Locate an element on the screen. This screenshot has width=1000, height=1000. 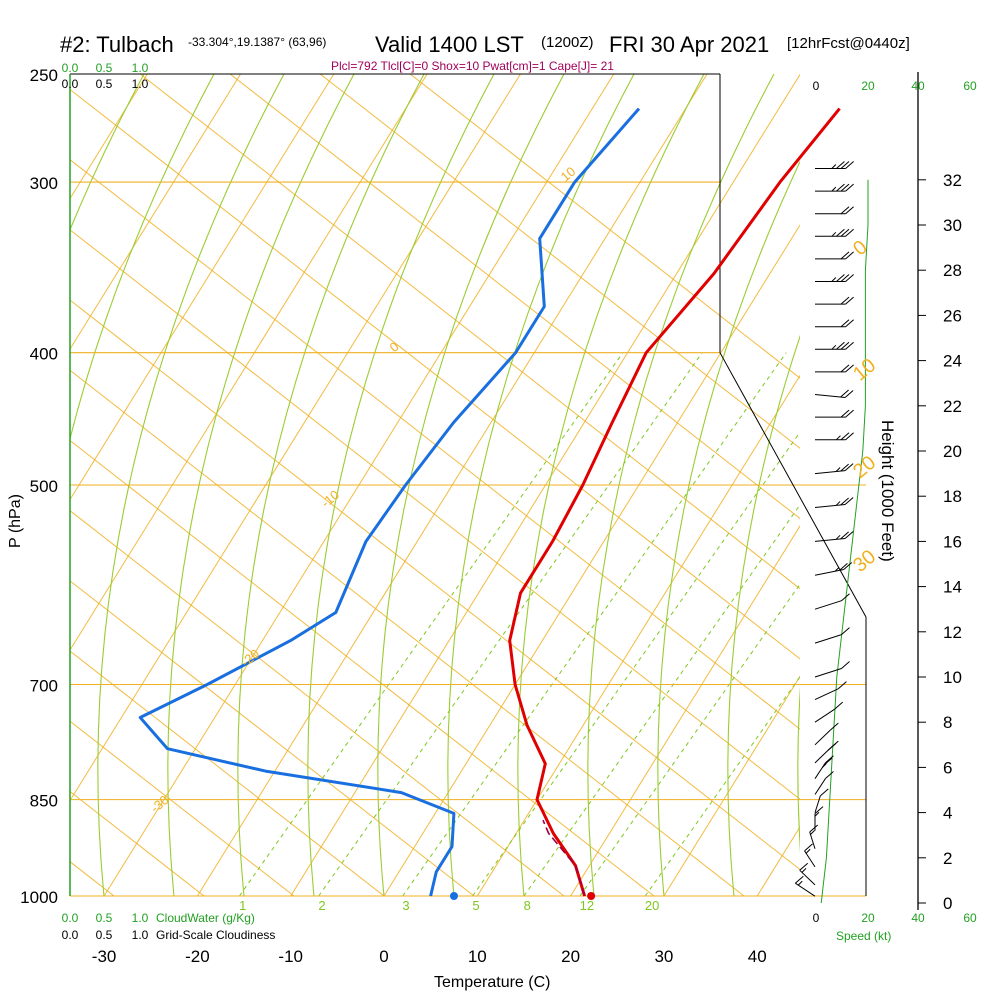
wind-speed-profile-line is located at coordinates (844, 541).